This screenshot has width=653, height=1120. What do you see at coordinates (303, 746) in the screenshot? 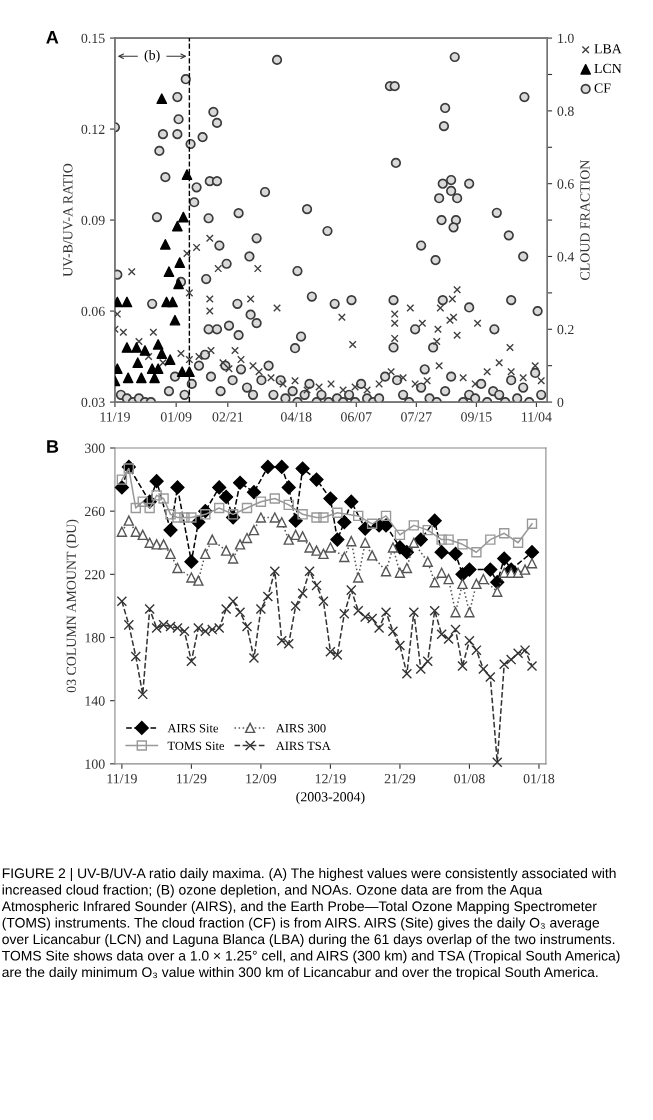
I see `legend-label: AIRS TSA` at bounding box center [303, 746].